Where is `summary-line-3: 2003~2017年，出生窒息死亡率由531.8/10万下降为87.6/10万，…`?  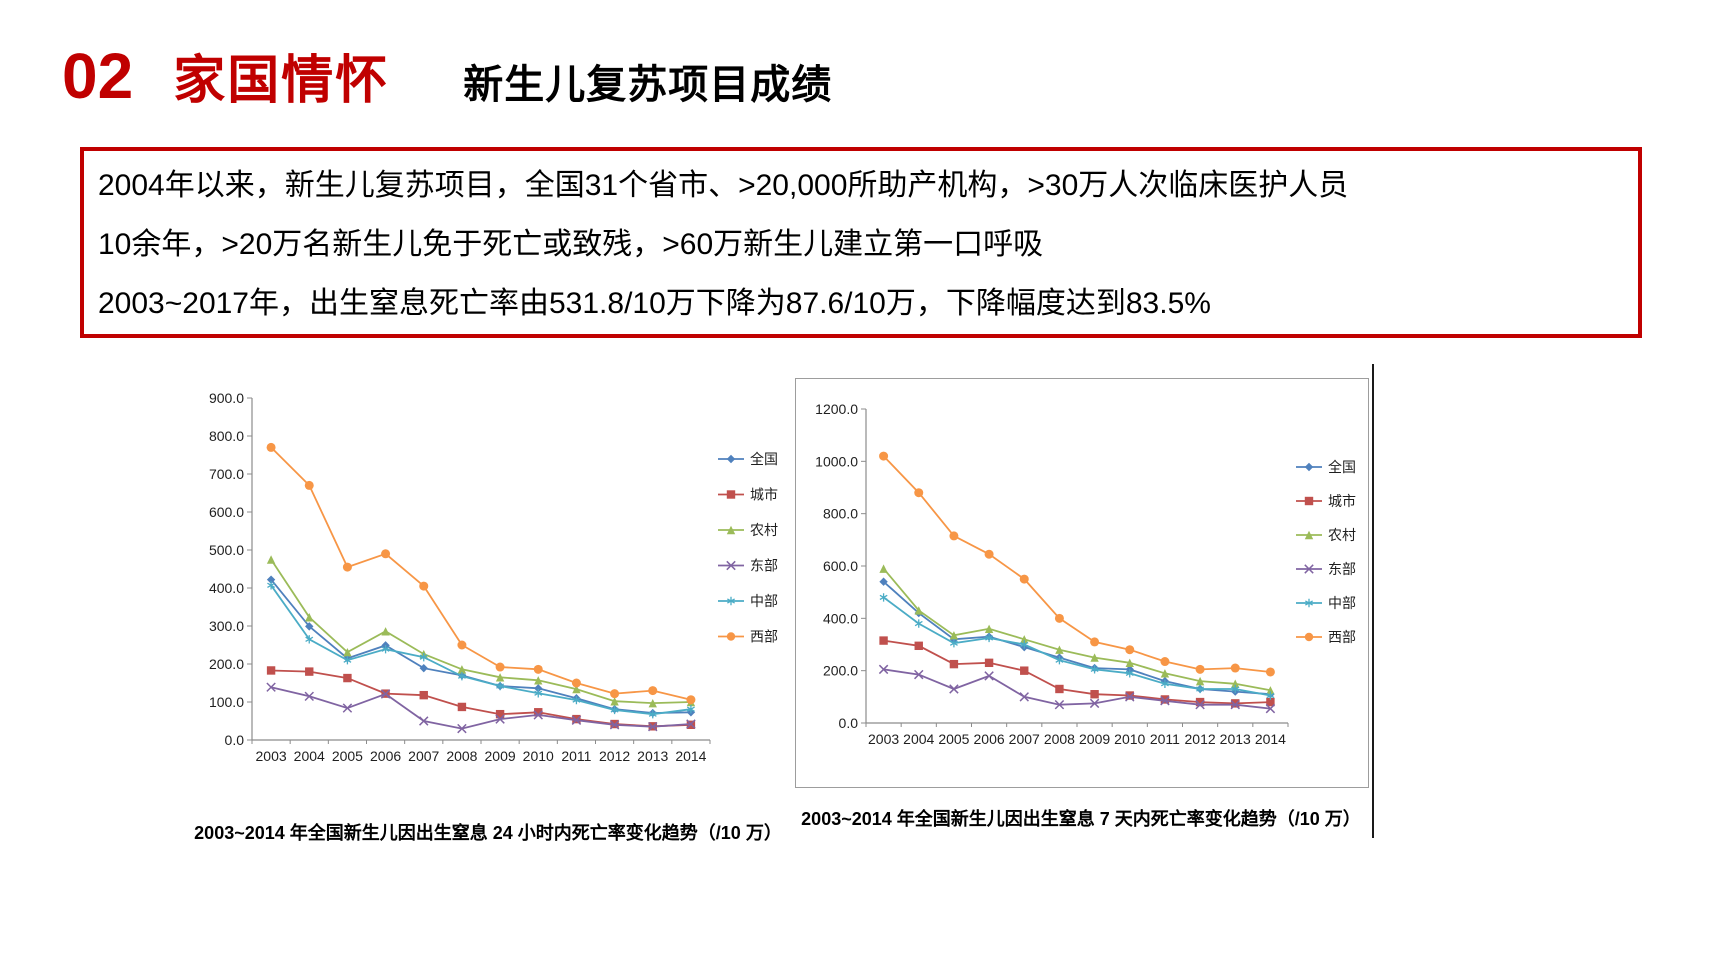 summary-line-3: 2003~2017年，出生窒息死亡率由531.8/10万下降为87.6/10万，… is located at coordinates (654, 303).